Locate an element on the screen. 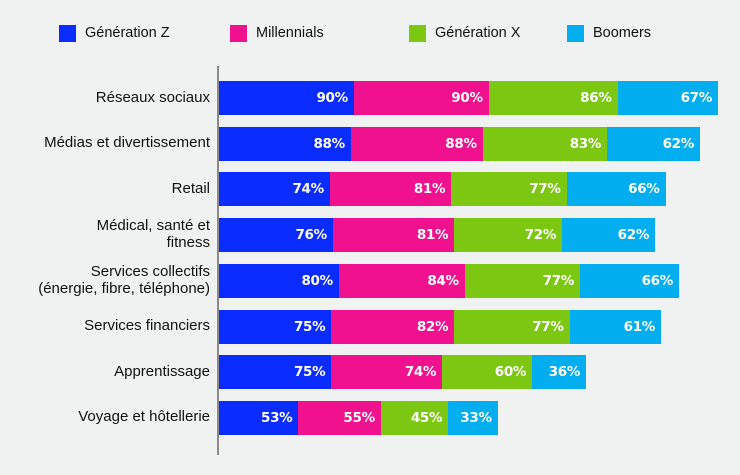  category-label: Services financiers is located at coordinates (147, 325).